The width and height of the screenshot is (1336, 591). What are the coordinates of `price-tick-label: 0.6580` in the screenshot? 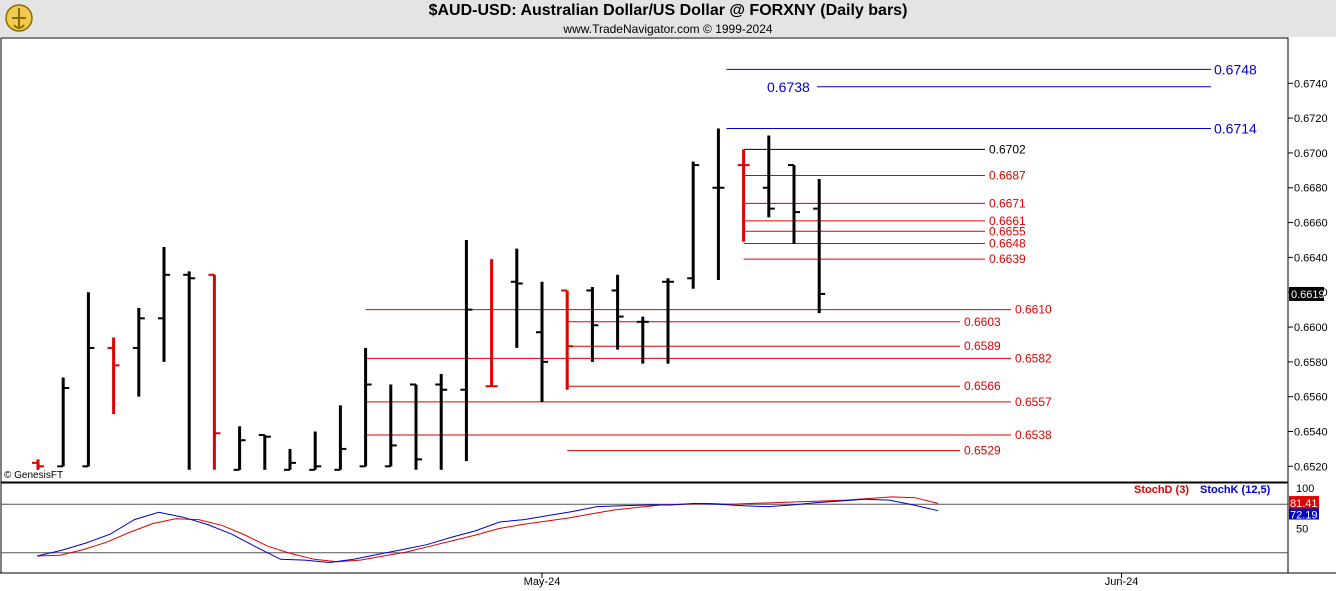 It's located at (1311, 363).